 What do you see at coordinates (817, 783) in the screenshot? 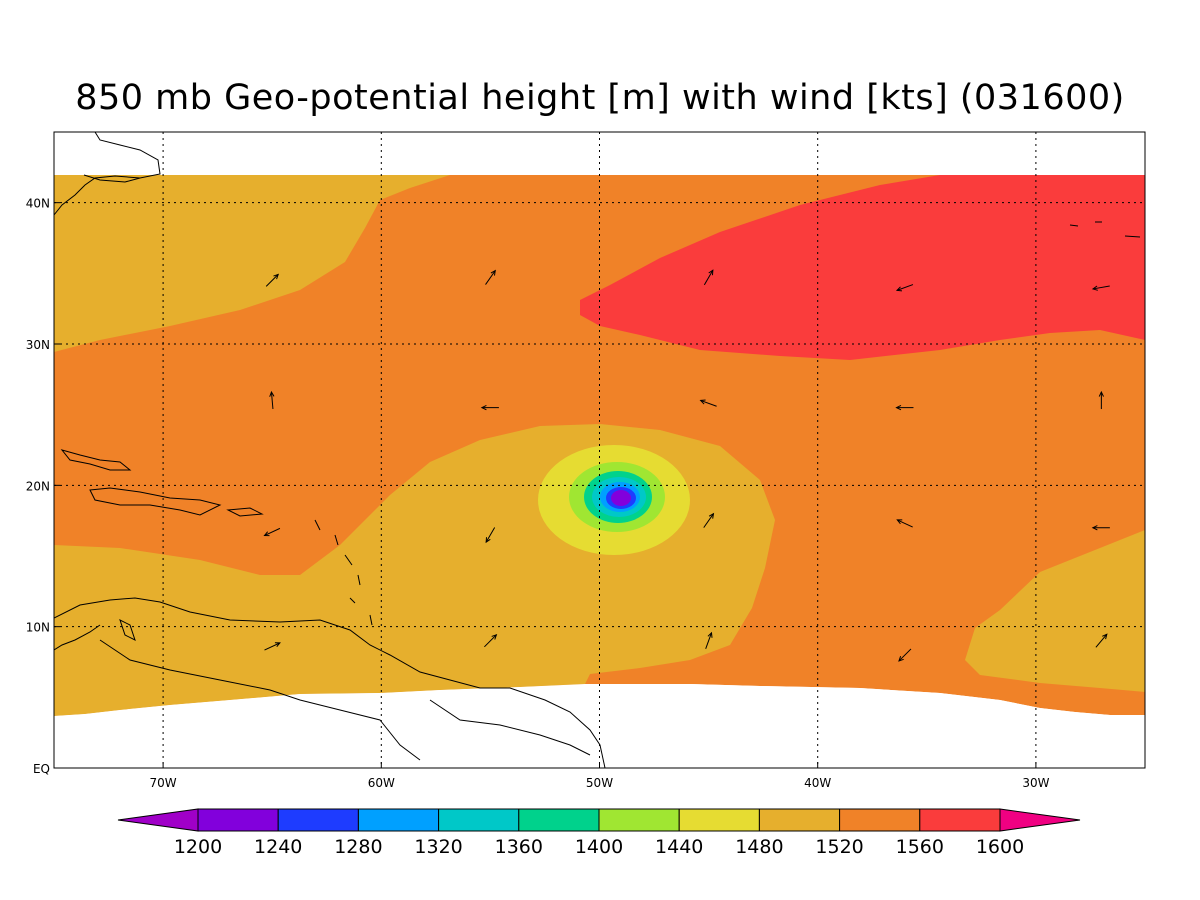
I see `lon-tick-label: 40W` at bounding box center [817, 783].